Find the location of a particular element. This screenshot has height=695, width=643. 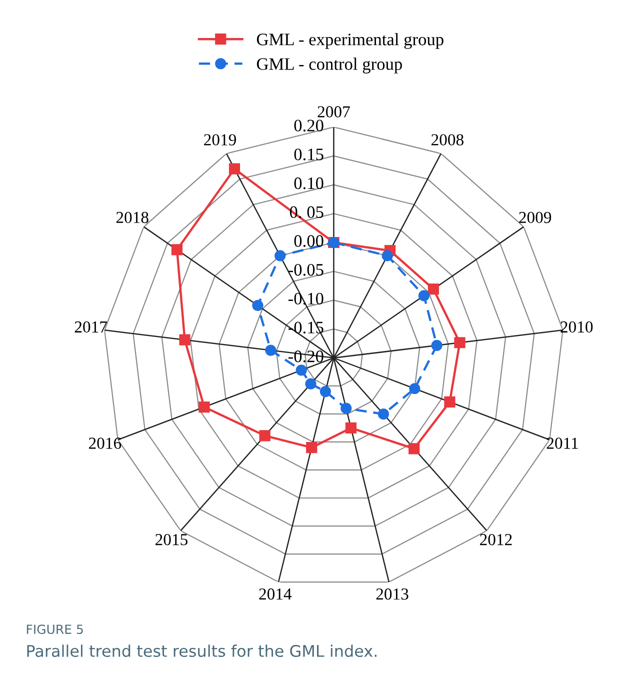

y-tick-label: 0.20 is located at coordinates (309, 126).